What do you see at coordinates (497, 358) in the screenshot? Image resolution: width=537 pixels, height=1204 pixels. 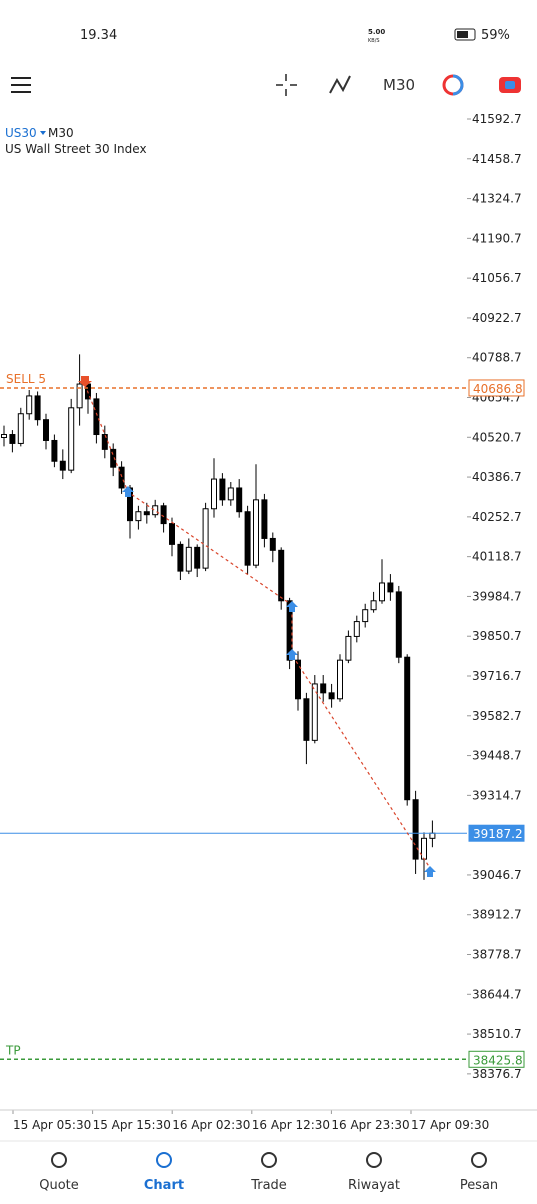 I see `y-tick-label: 40788.7` at bounding box center [497, 358].